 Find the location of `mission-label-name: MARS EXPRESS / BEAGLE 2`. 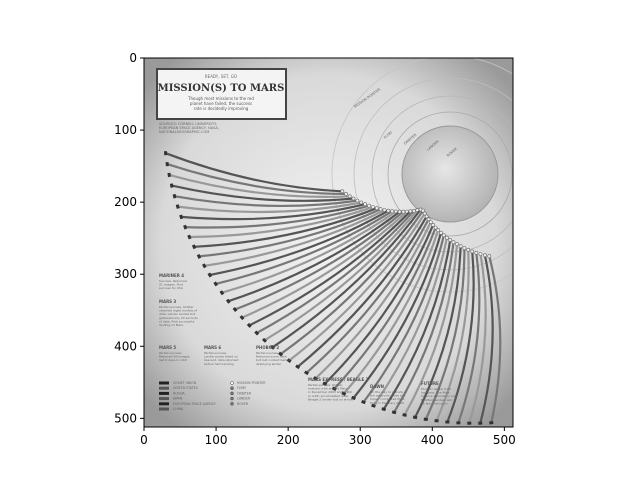

mission-label-name: MARS EXPRESS / BEAGLE 2 is located at coordinates (338, 379).